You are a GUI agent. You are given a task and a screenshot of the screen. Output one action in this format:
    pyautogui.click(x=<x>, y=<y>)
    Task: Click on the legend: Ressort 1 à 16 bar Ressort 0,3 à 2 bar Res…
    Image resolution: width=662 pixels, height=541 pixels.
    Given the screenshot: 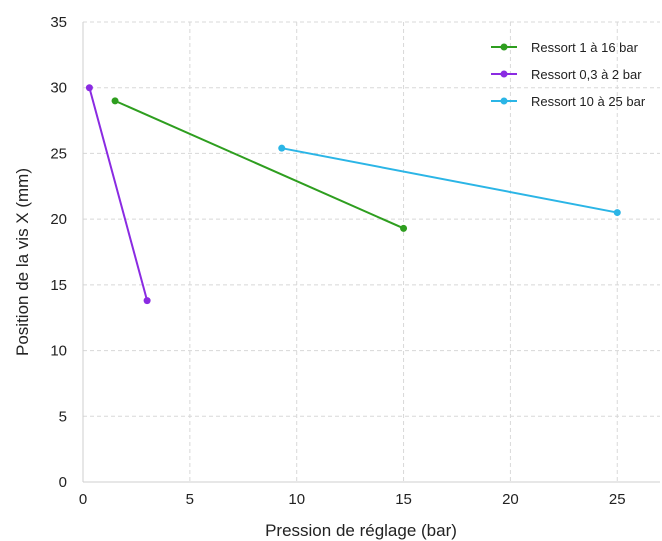 What is the action you would take?
    pyautogui.click(x=568, y=74)
    